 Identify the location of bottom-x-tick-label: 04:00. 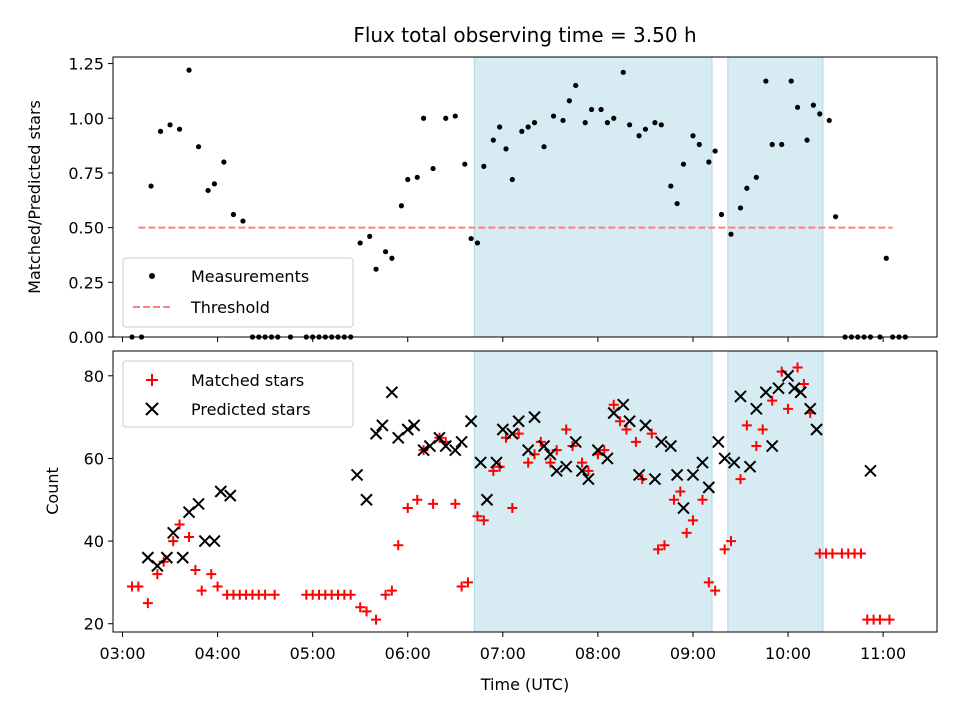
(218, 653).